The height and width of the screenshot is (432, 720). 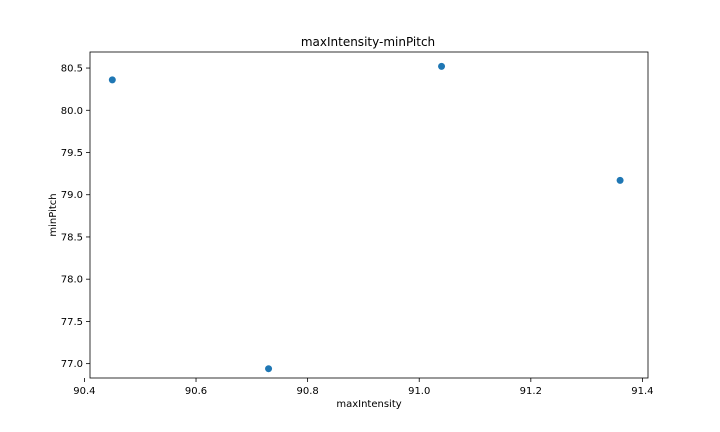 What do you see at coordinates (72, 280) in the screenshot?
I see `y-tick-label: 78.0` at bounding box center [72, 280].